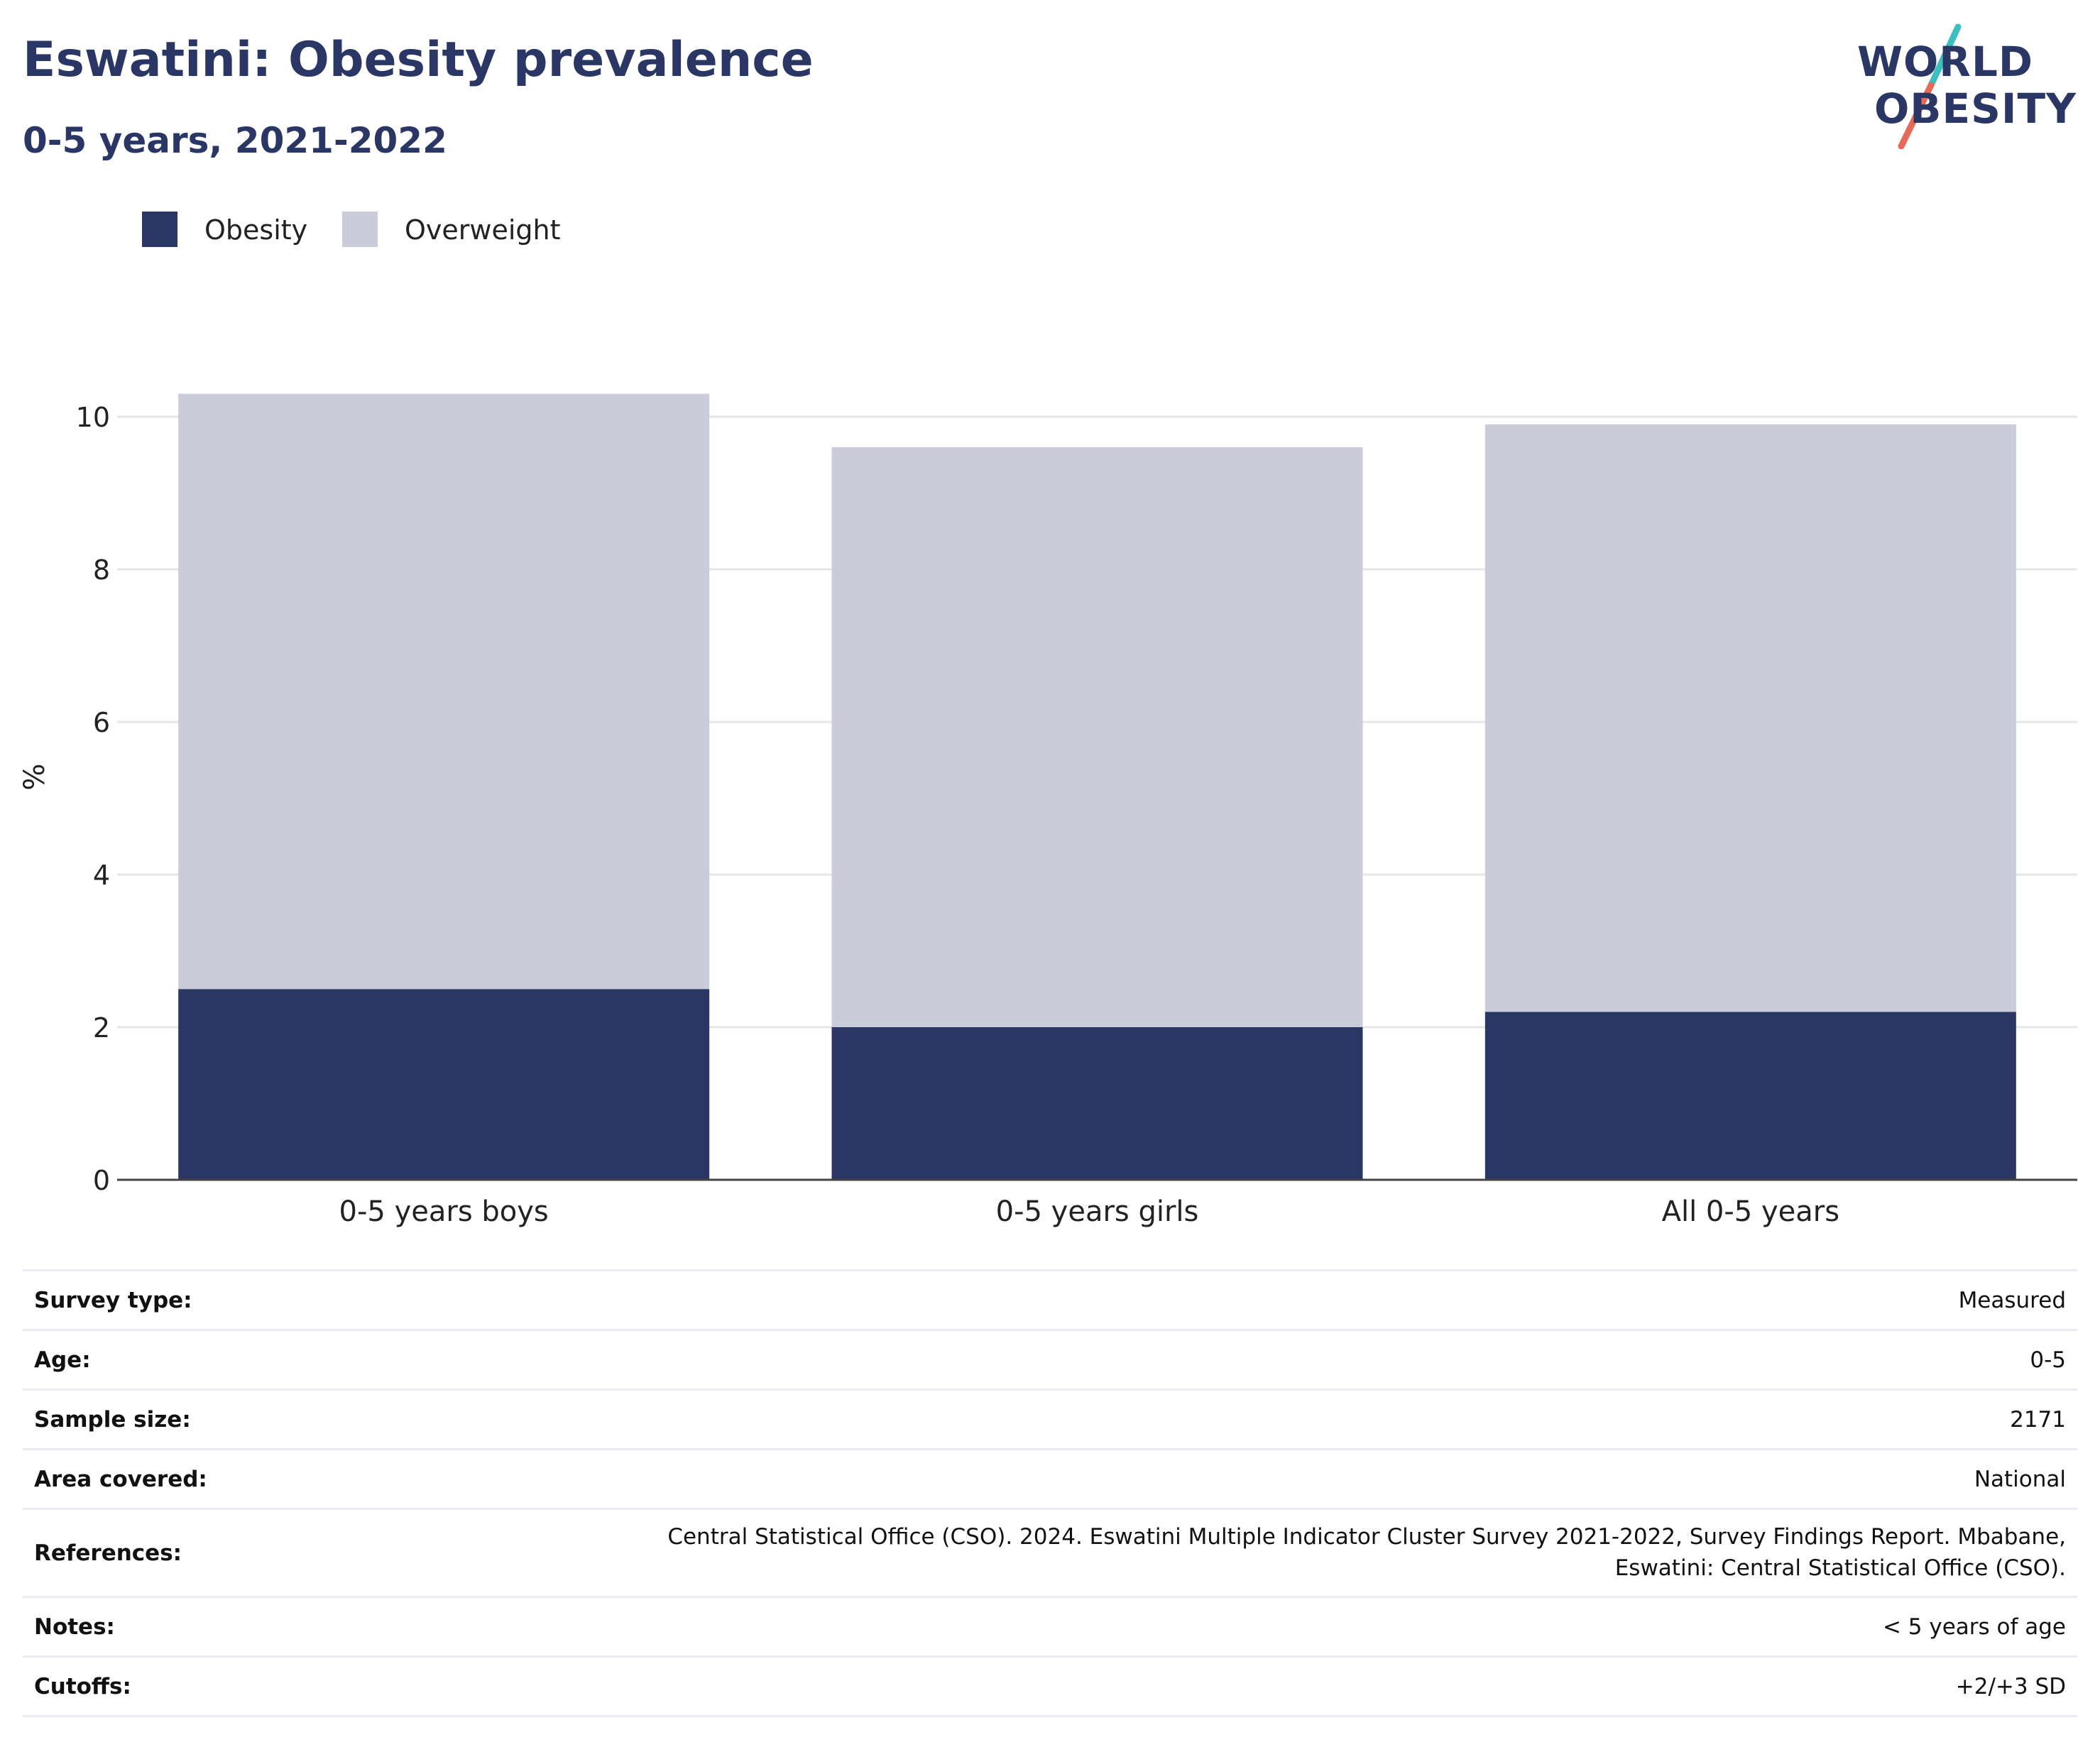  What do you see at coordinates (145, 1299) in the screenshot?
I see `row-label: Survey type:` at bounding box center [145, 1299].